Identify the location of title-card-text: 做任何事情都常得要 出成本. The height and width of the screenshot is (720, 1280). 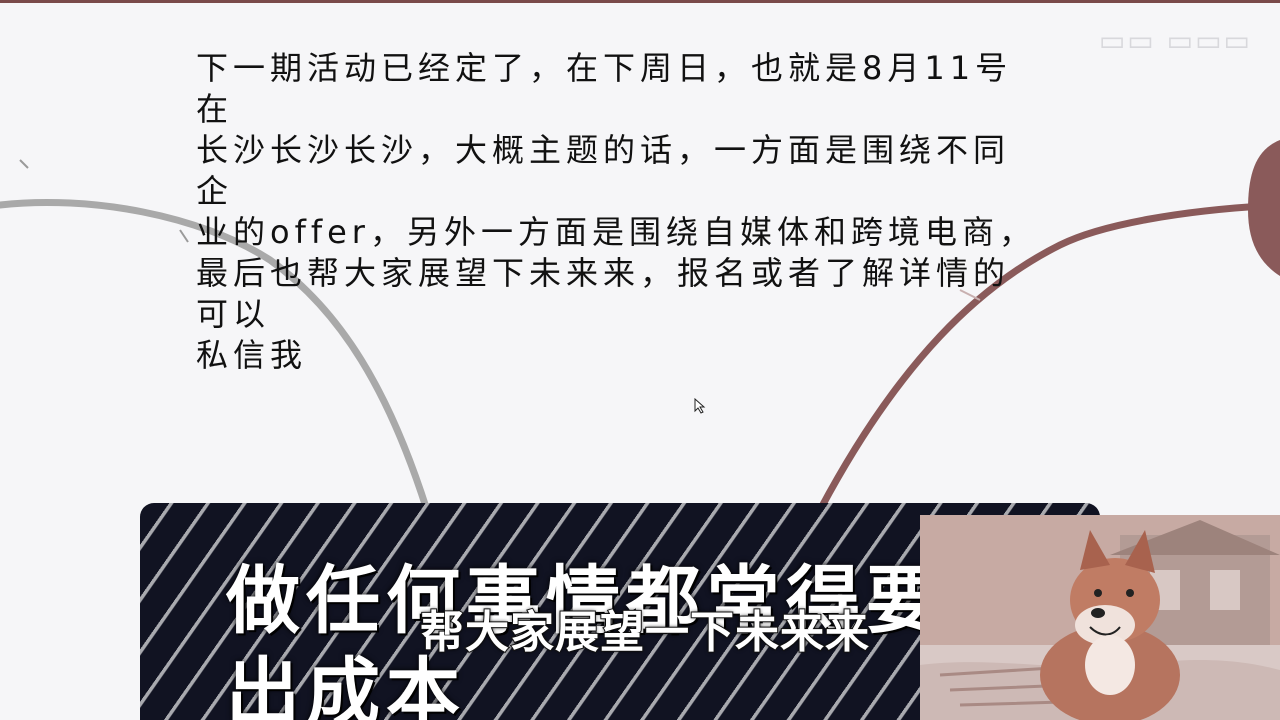
(586, 639).